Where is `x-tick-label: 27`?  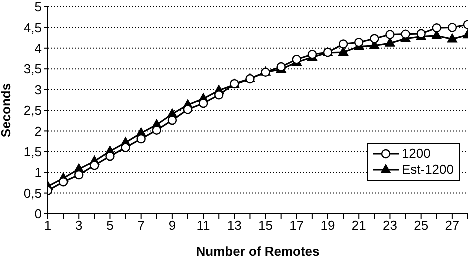 x-tick-label: 27 is located at coordinates (452, 226).